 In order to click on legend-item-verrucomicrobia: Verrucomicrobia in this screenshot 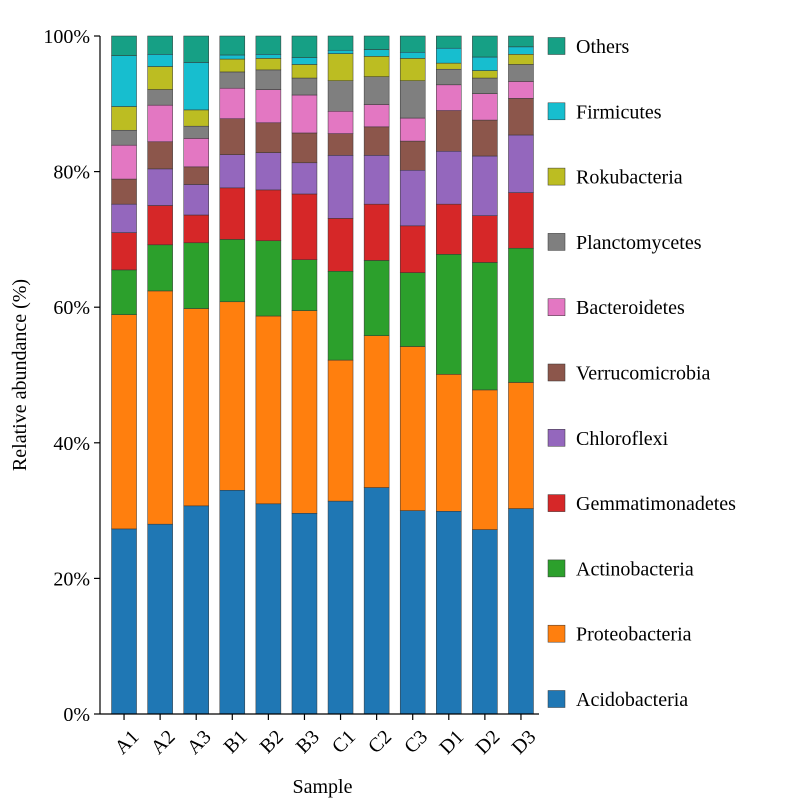, I will do `click(629, 374)`.